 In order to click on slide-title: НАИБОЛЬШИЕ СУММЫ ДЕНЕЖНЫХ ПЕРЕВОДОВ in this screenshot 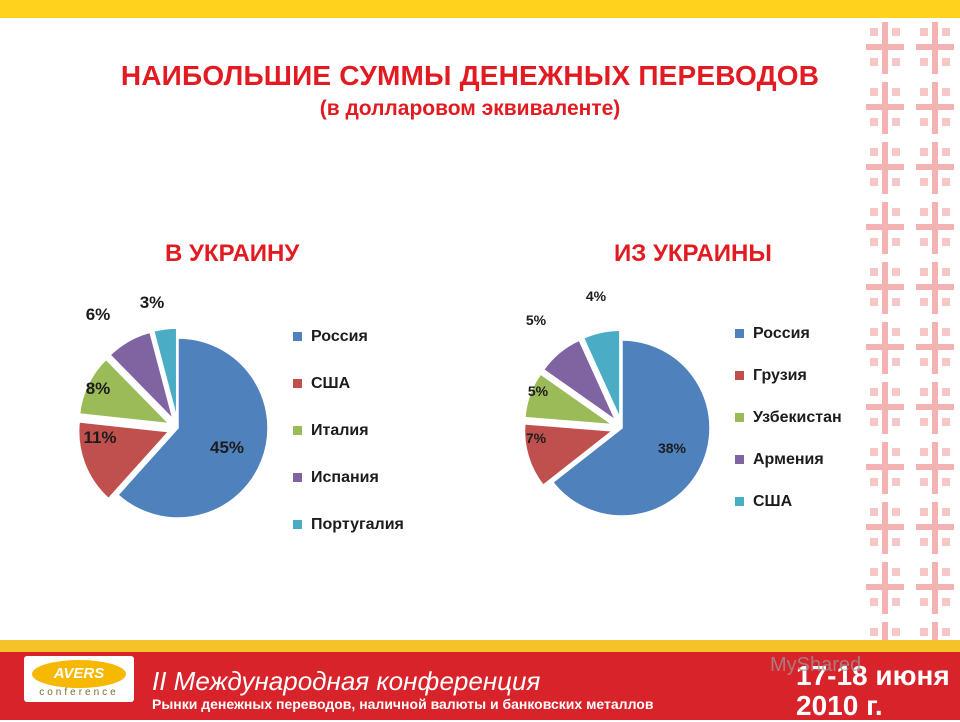, I will do `click(470, 75)`.